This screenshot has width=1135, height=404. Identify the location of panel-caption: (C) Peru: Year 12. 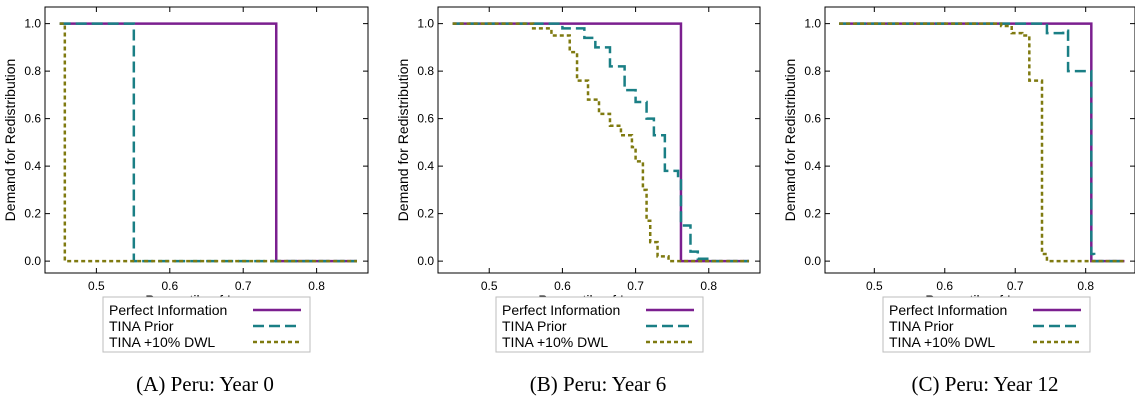
(985, 384).